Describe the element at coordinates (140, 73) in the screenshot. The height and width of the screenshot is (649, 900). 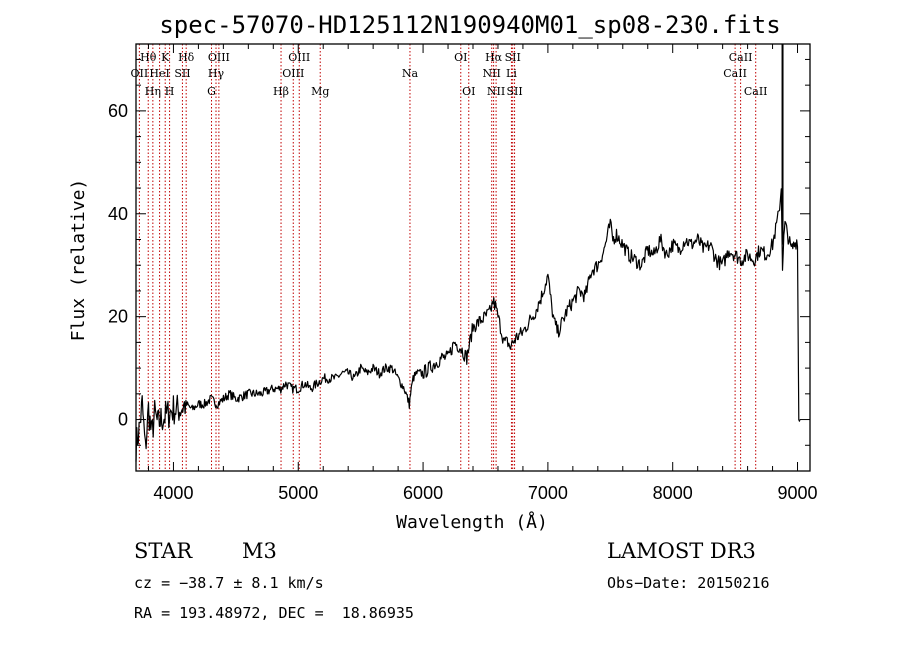
I see `spectral-line-label: OII` at that location.